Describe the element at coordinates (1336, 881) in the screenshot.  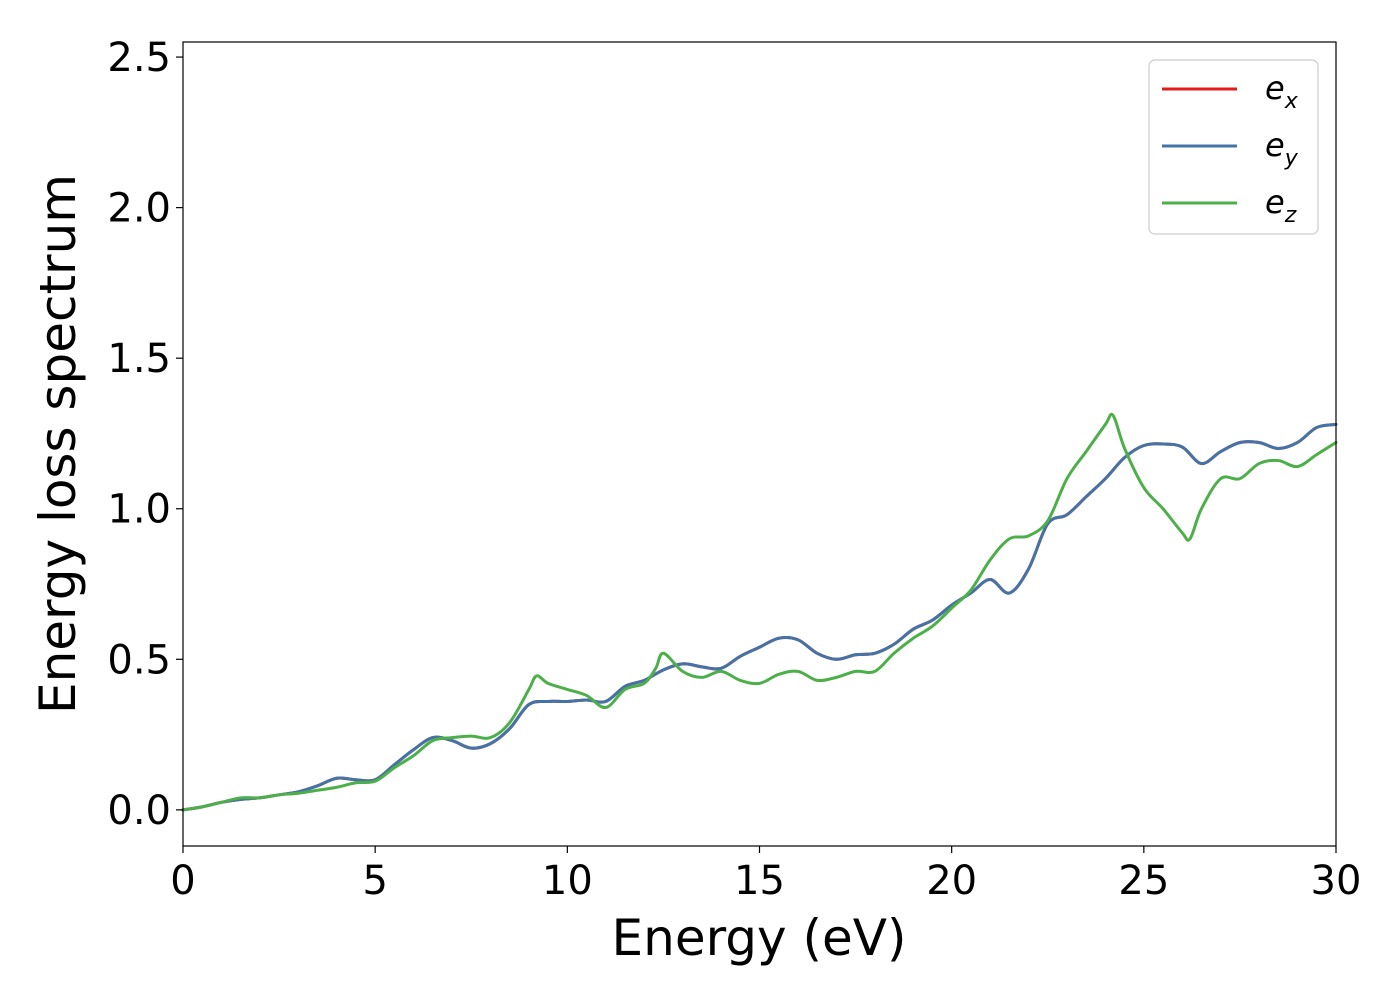
I see `x-tick-label: 30` at that location.